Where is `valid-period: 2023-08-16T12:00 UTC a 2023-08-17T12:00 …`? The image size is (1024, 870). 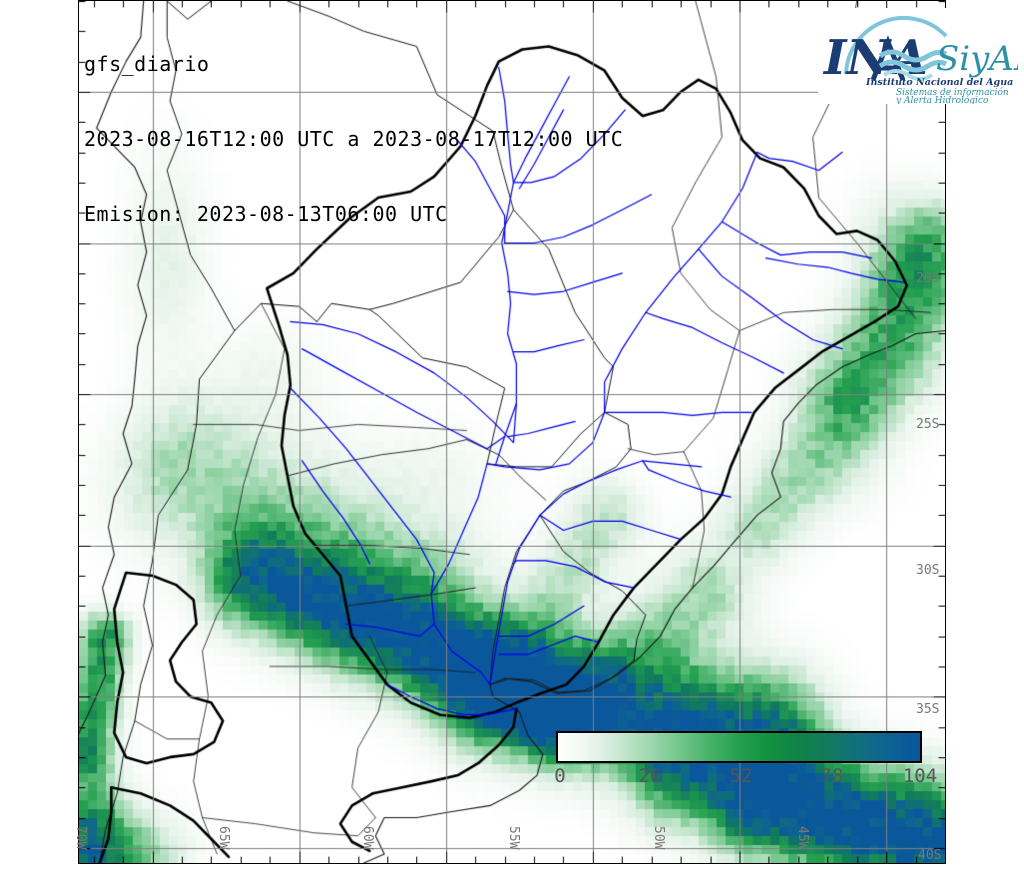
valid-period: 2023-08-16T12:00 UTC a 2023-08-17T12:00 … is located at coordinates (354, 139).